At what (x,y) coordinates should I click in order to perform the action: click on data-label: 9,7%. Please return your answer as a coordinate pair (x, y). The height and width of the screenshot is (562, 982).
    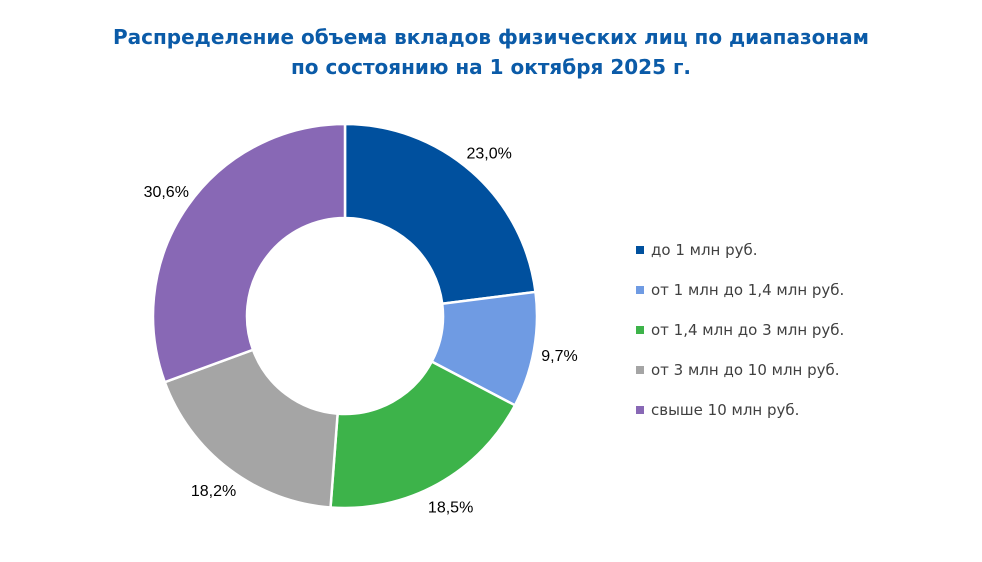
    Looking at the image, I should click on (559, 356).